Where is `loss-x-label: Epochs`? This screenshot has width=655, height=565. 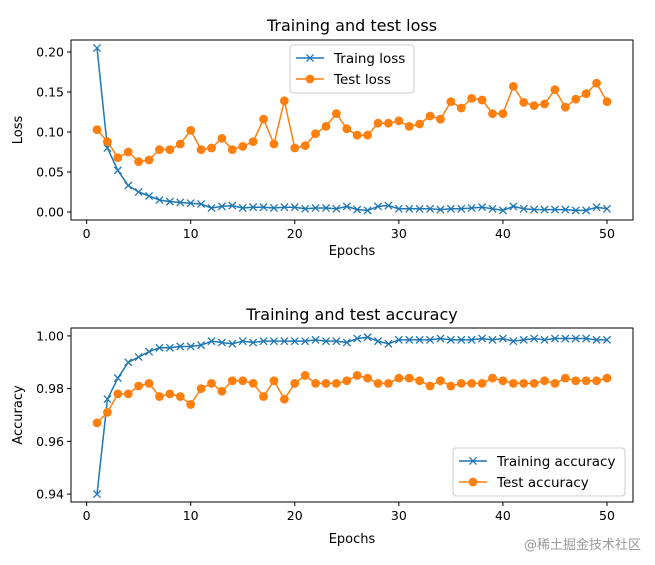 loss-x-label: Epochs is located at coordinates (352, 251).